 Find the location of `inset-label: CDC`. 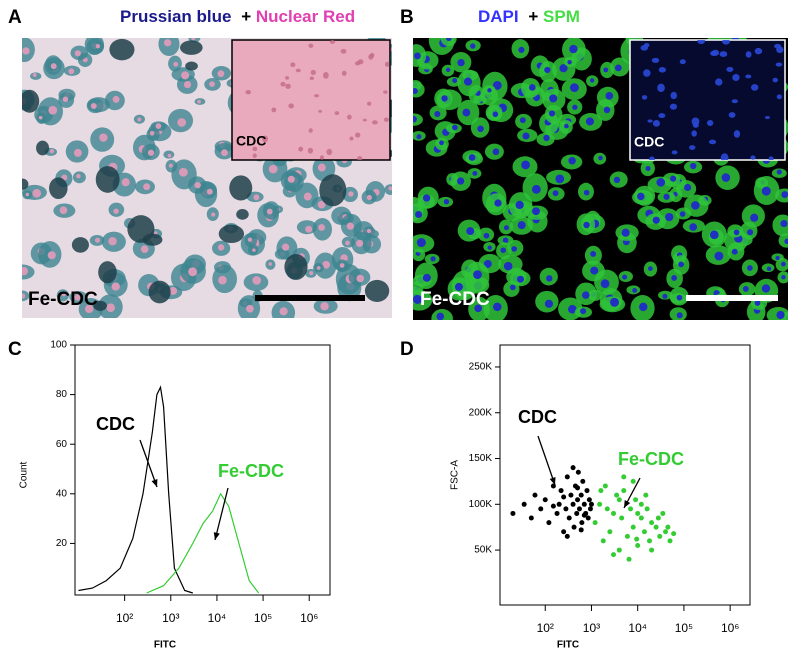

inset-label: CDC is located at coordinates (649, 142).